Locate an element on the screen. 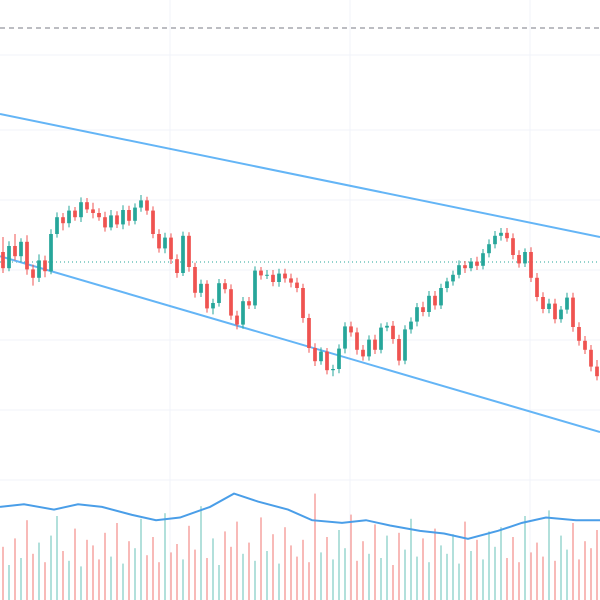 The image size is (600, 600). volume-moving-average is located at coordinates (300, 516).